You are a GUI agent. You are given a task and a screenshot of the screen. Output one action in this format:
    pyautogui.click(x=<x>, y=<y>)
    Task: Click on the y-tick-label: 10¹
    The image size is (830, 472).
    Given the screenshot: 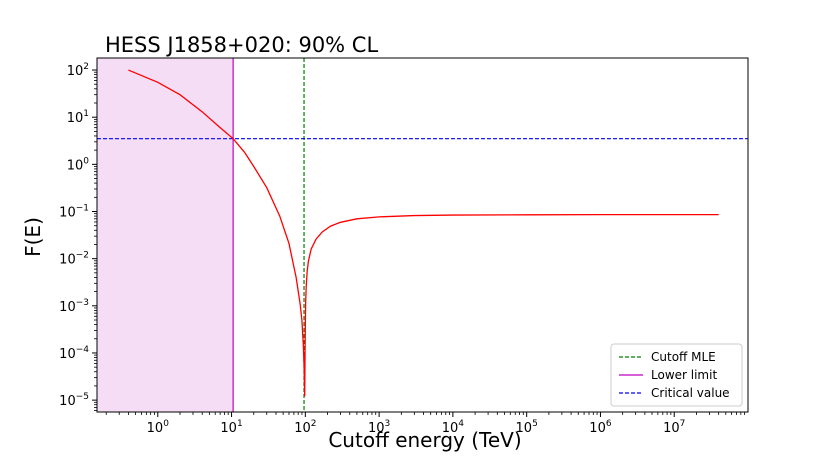 What is the action you would take?
    pyautogui.click(x=78, y=117)
    